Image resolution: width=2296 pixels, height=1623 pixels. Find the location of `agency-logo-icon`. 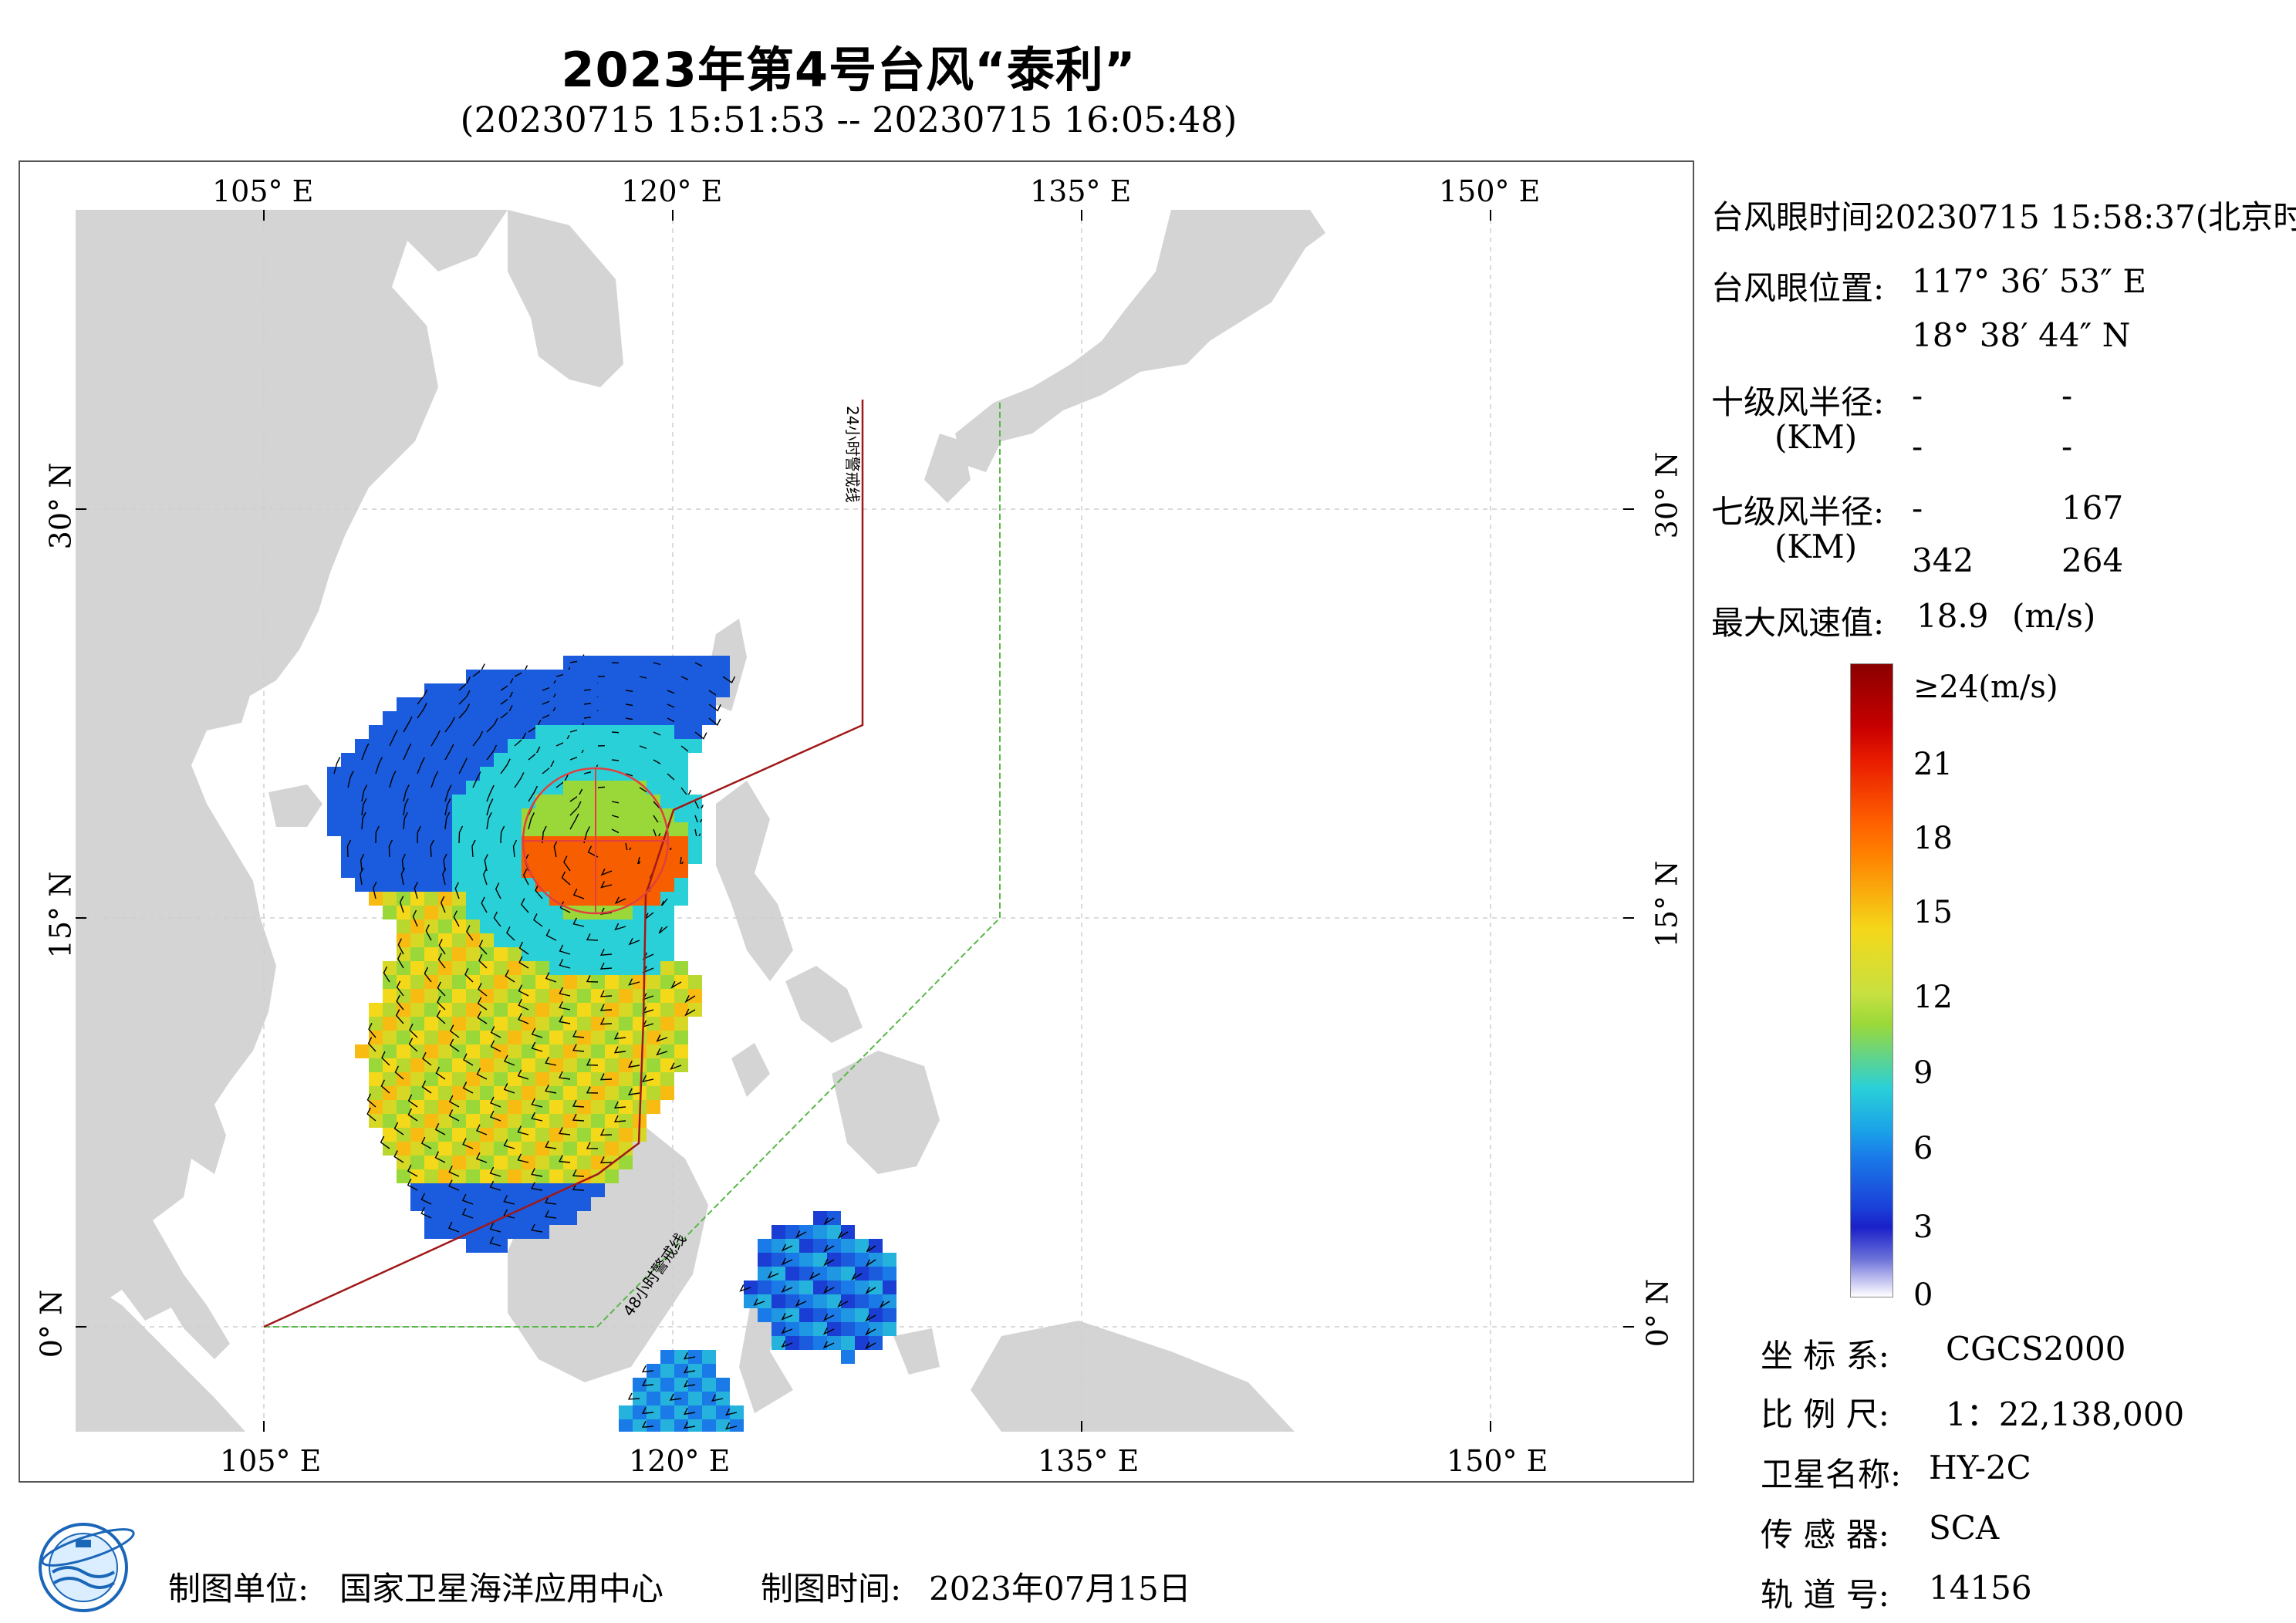

agency-logo-icon is located at coordinates (87, 1567).